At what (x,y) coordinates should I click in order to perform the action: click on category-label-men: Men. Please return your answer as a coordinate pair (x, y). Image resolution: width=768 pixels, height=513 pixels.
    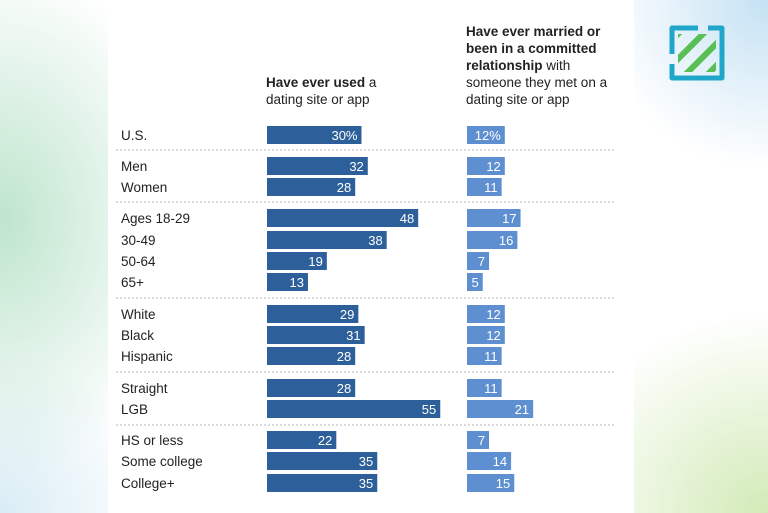
    Looking at the image, I should click on (134, 166).